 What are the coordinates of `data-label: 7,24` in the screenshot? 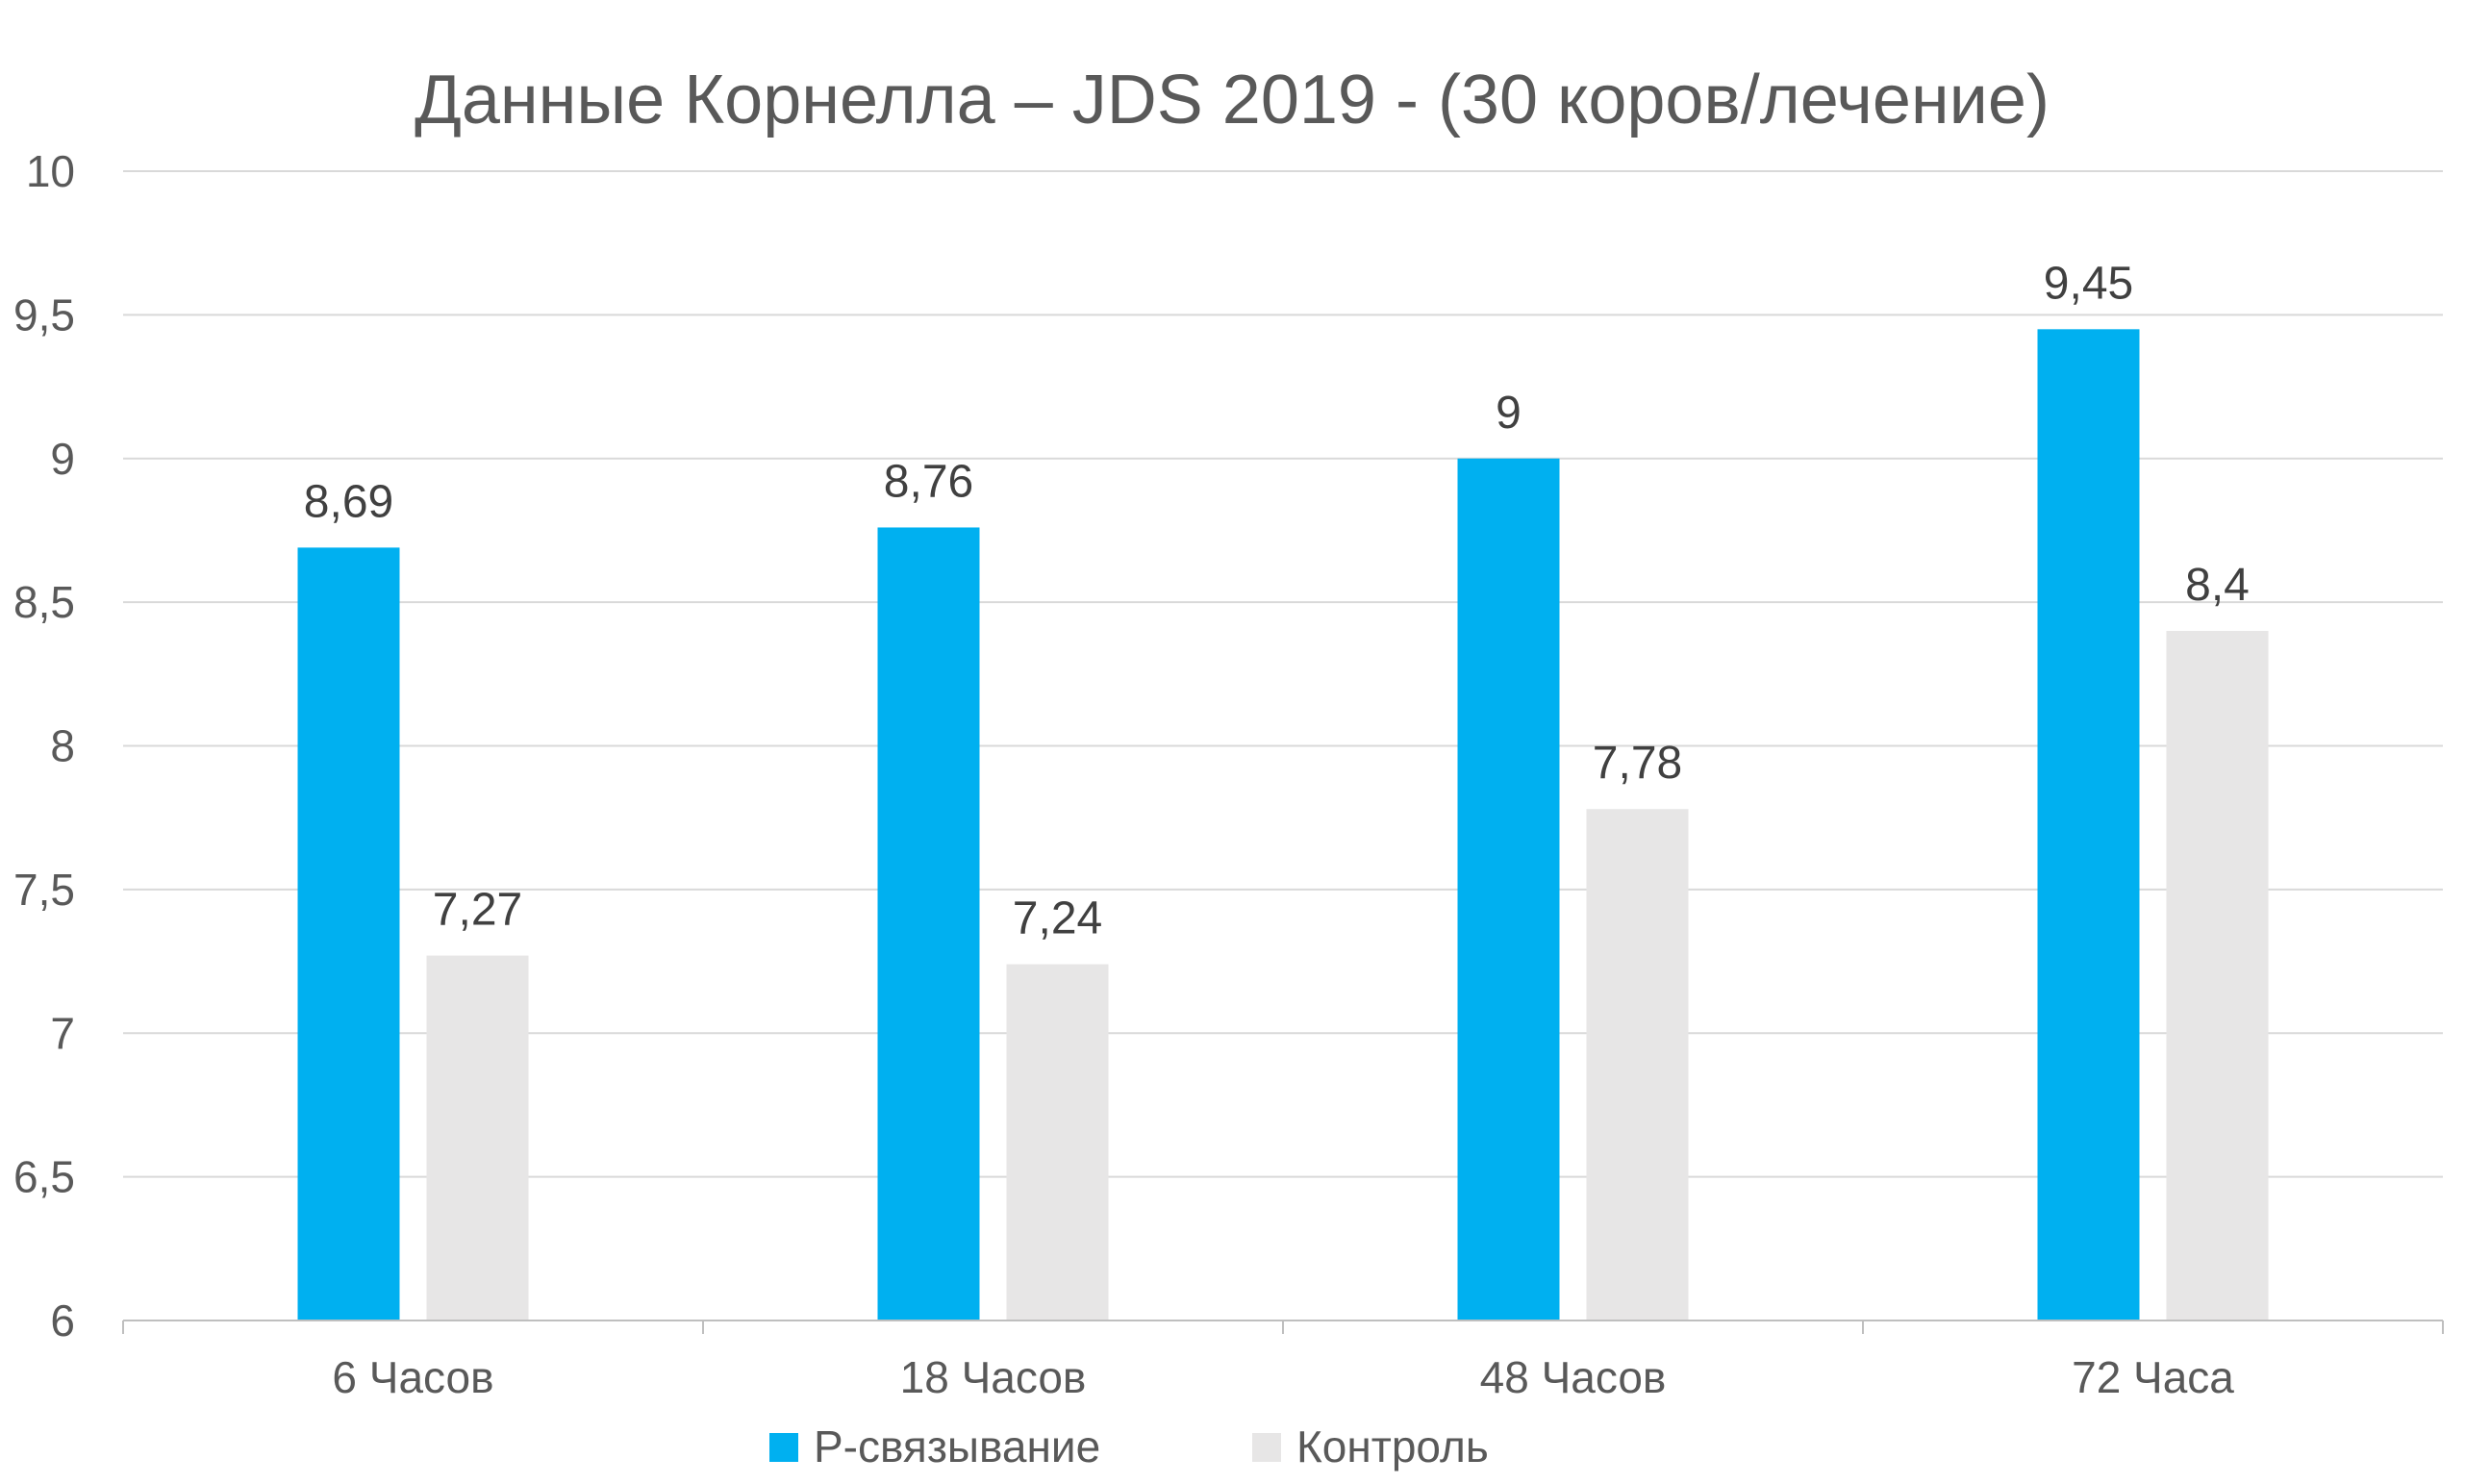 It's located at (1057, 919).